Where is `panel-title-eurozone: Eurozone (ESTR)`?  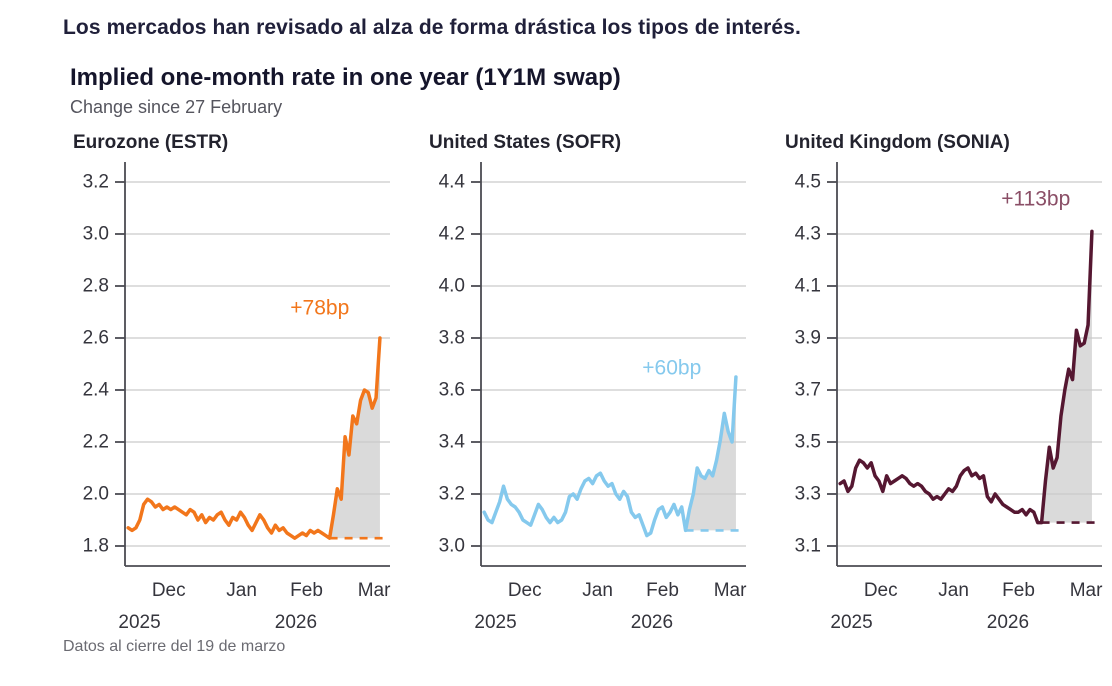 panel-title-eurozone: Eurozone (ESTR) is located at coordinates (151, 142).